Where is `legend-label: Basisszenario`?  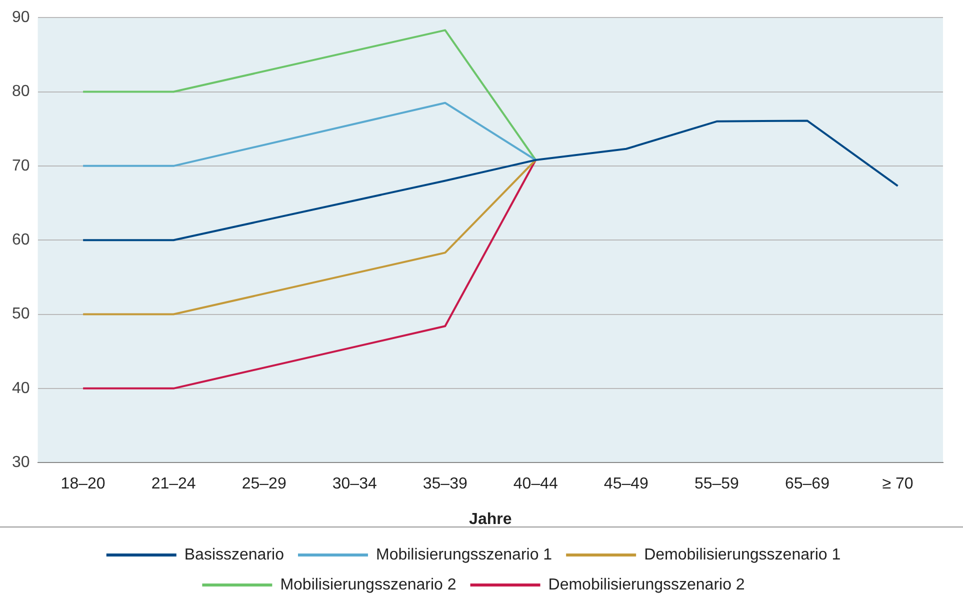
legend-label: Basisszenario is located at coordinates (234, 555).